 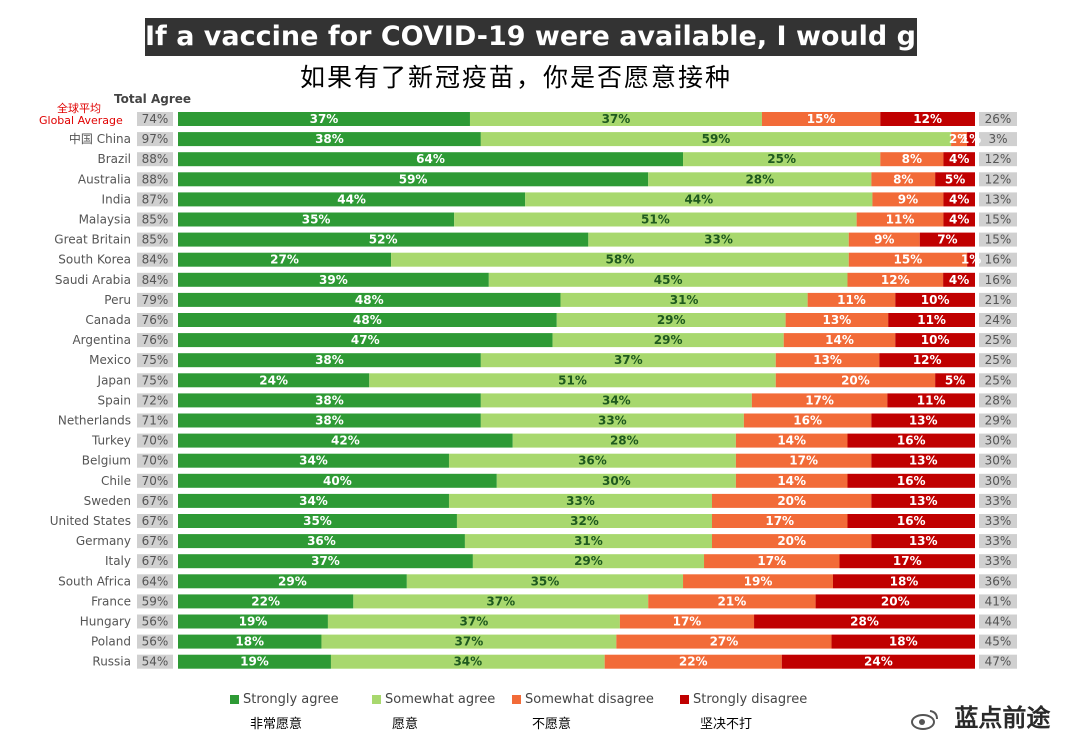 I want to click on total-agree-value: 67%, so click(x=155, y=521).